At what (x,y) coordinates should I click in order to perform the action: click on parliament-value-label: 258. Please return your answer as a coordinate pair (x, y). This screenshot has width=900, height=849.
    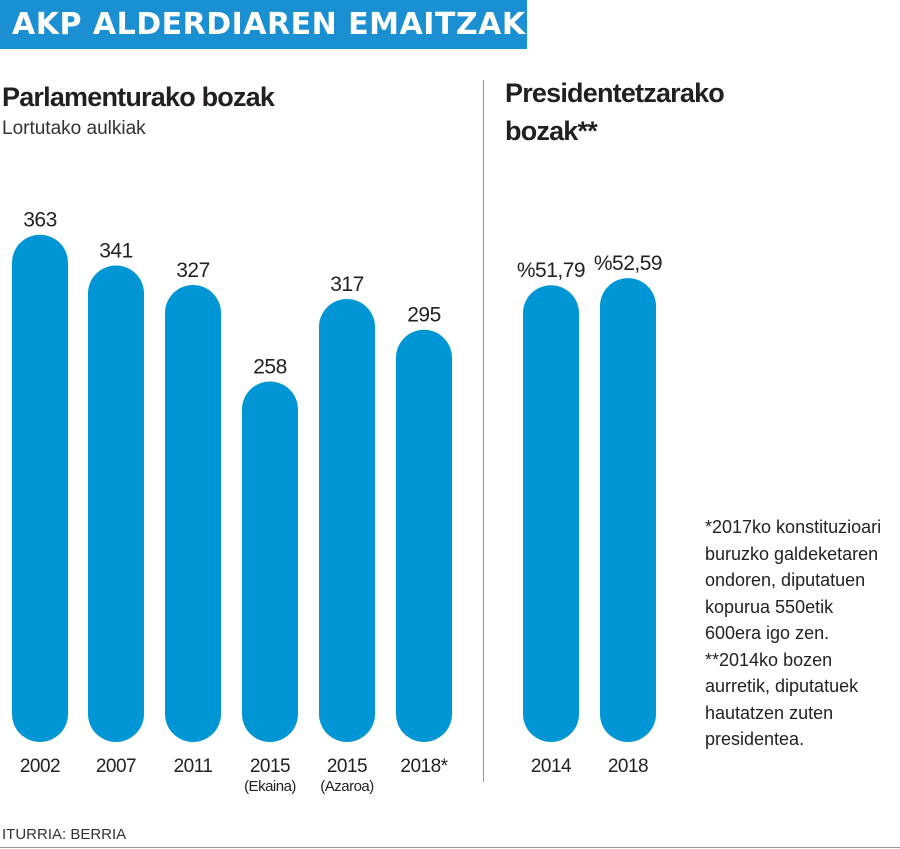
    Looking at the image, I should click on (270, 366).